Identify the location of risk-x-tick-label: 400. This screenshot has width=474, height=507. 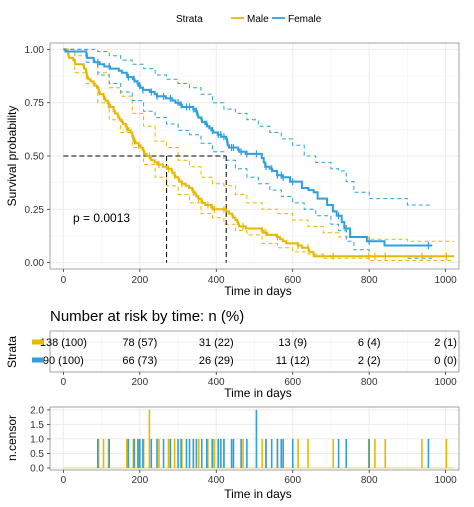
(216, 382).